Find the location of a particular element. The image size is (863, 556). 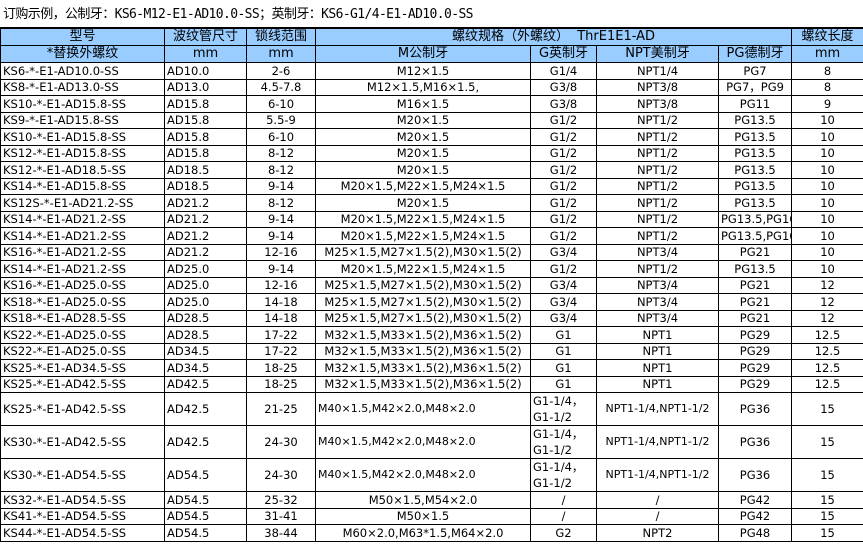

cell-british-thread: G1-1/4，G1-1/2 is located at coordinates (563, 475).